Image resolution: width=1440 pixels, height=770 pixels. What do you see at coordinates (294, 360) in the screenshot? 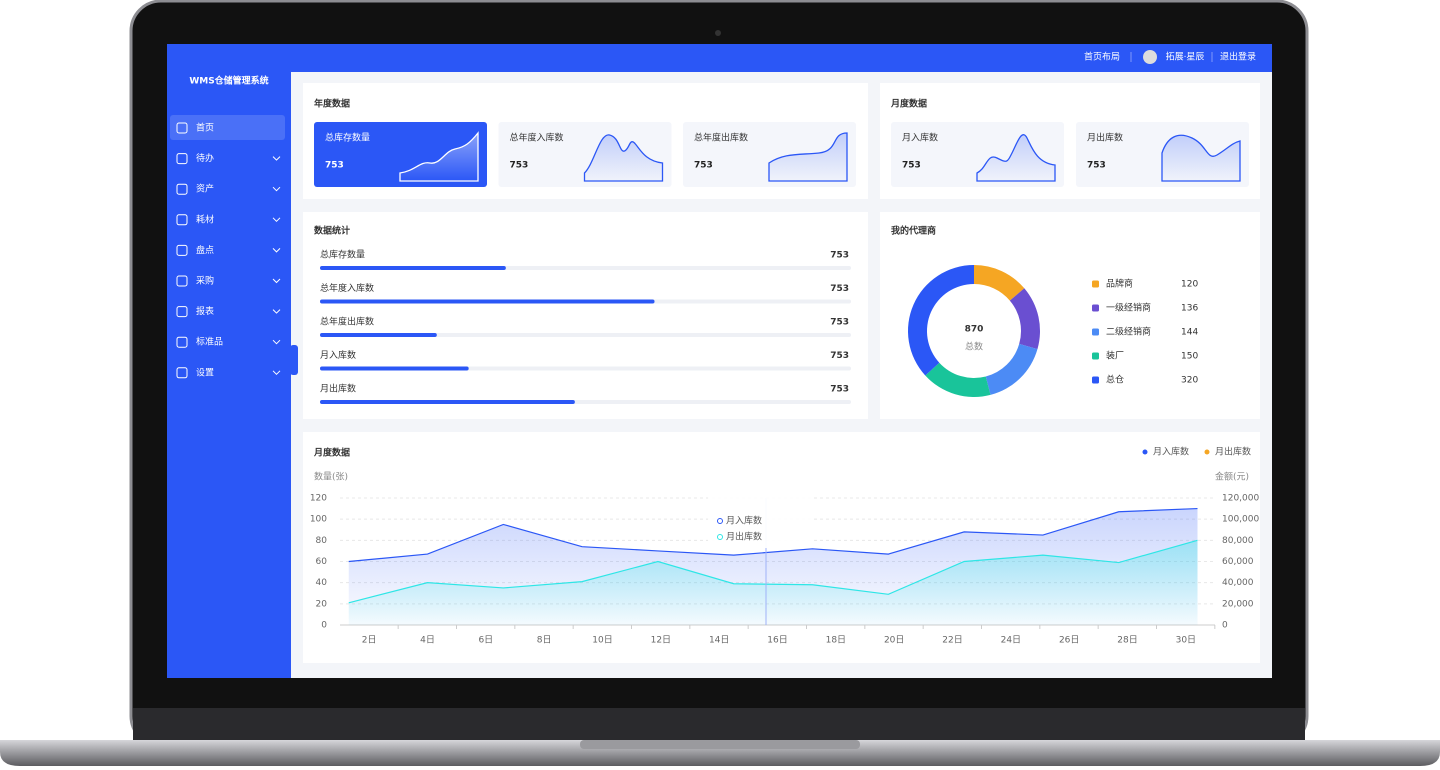
I see `collapse-tab` at bounding box center [294, 360].